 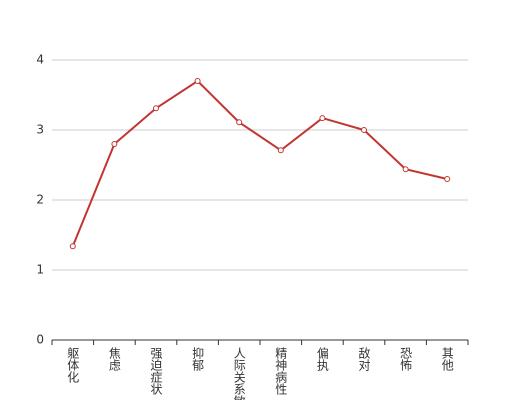 What do you see at coordinates (406, 359) in the screenshot?
I see `x-tick-label: 恐怖` at bounding box center [406, 359].